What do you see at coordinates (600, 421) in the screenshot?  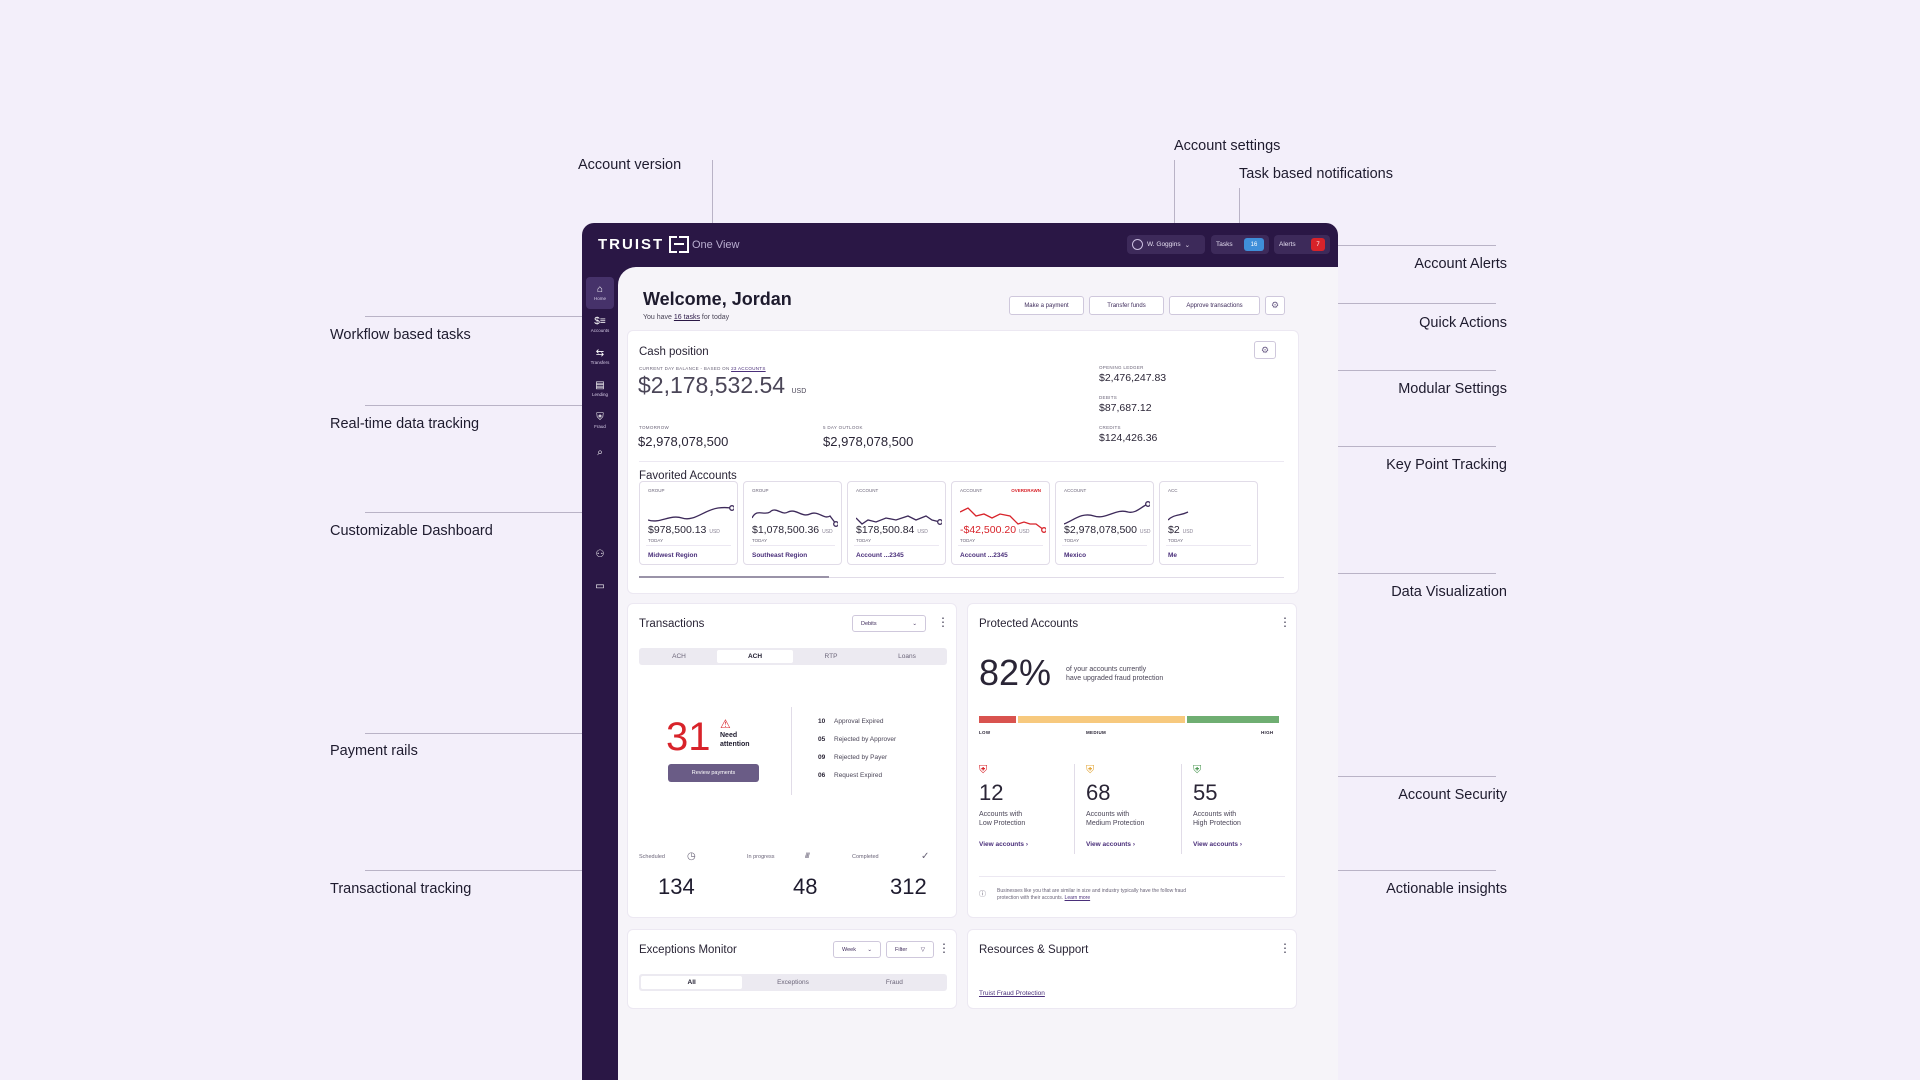 I see `sidebar-item-fraud: ⛨ Fraud` at bounding box center [600, 421].